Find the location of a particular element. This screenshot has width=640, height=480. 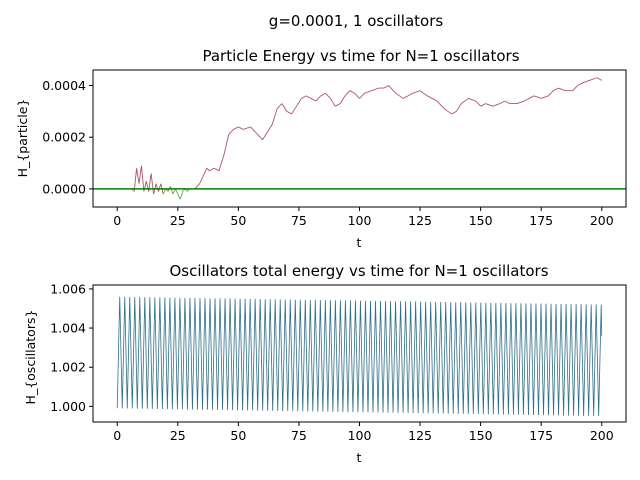

bottom-ytick-label: 1.000 is located at coordinates (68, 406).